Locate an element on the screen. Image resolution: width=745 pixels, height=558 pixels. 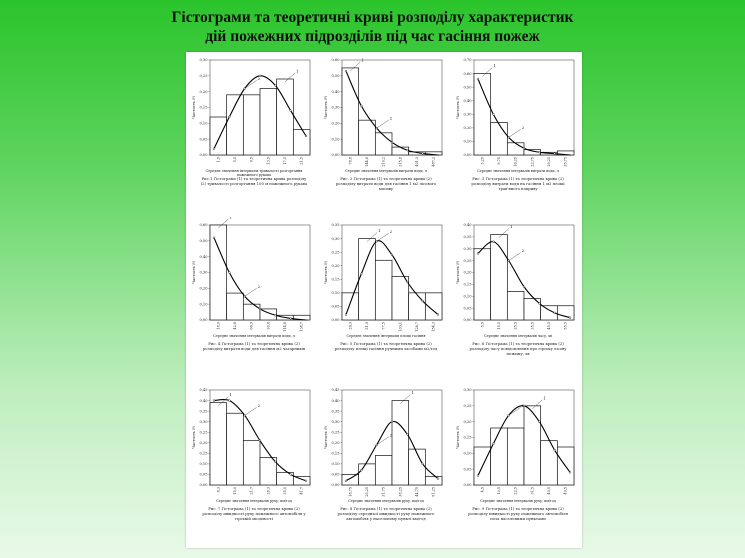
y-tick-label: 0,25 is located at coordinates (203, 432).